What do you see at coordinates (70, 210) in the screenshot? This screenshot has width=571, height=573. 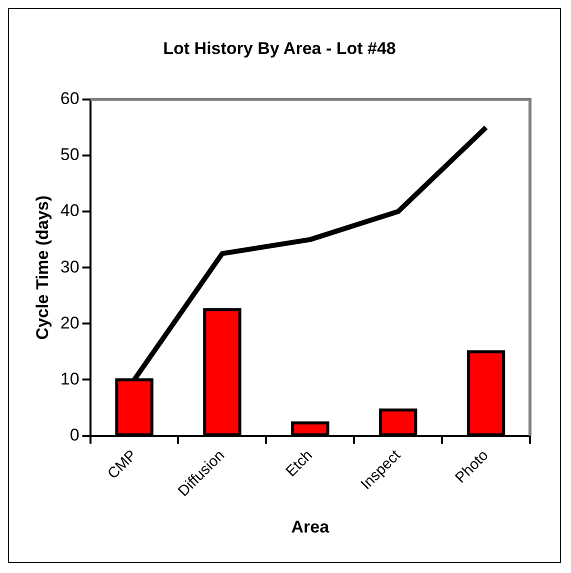 I see `y-tick-label: 40` at bounding box center [70, 210].